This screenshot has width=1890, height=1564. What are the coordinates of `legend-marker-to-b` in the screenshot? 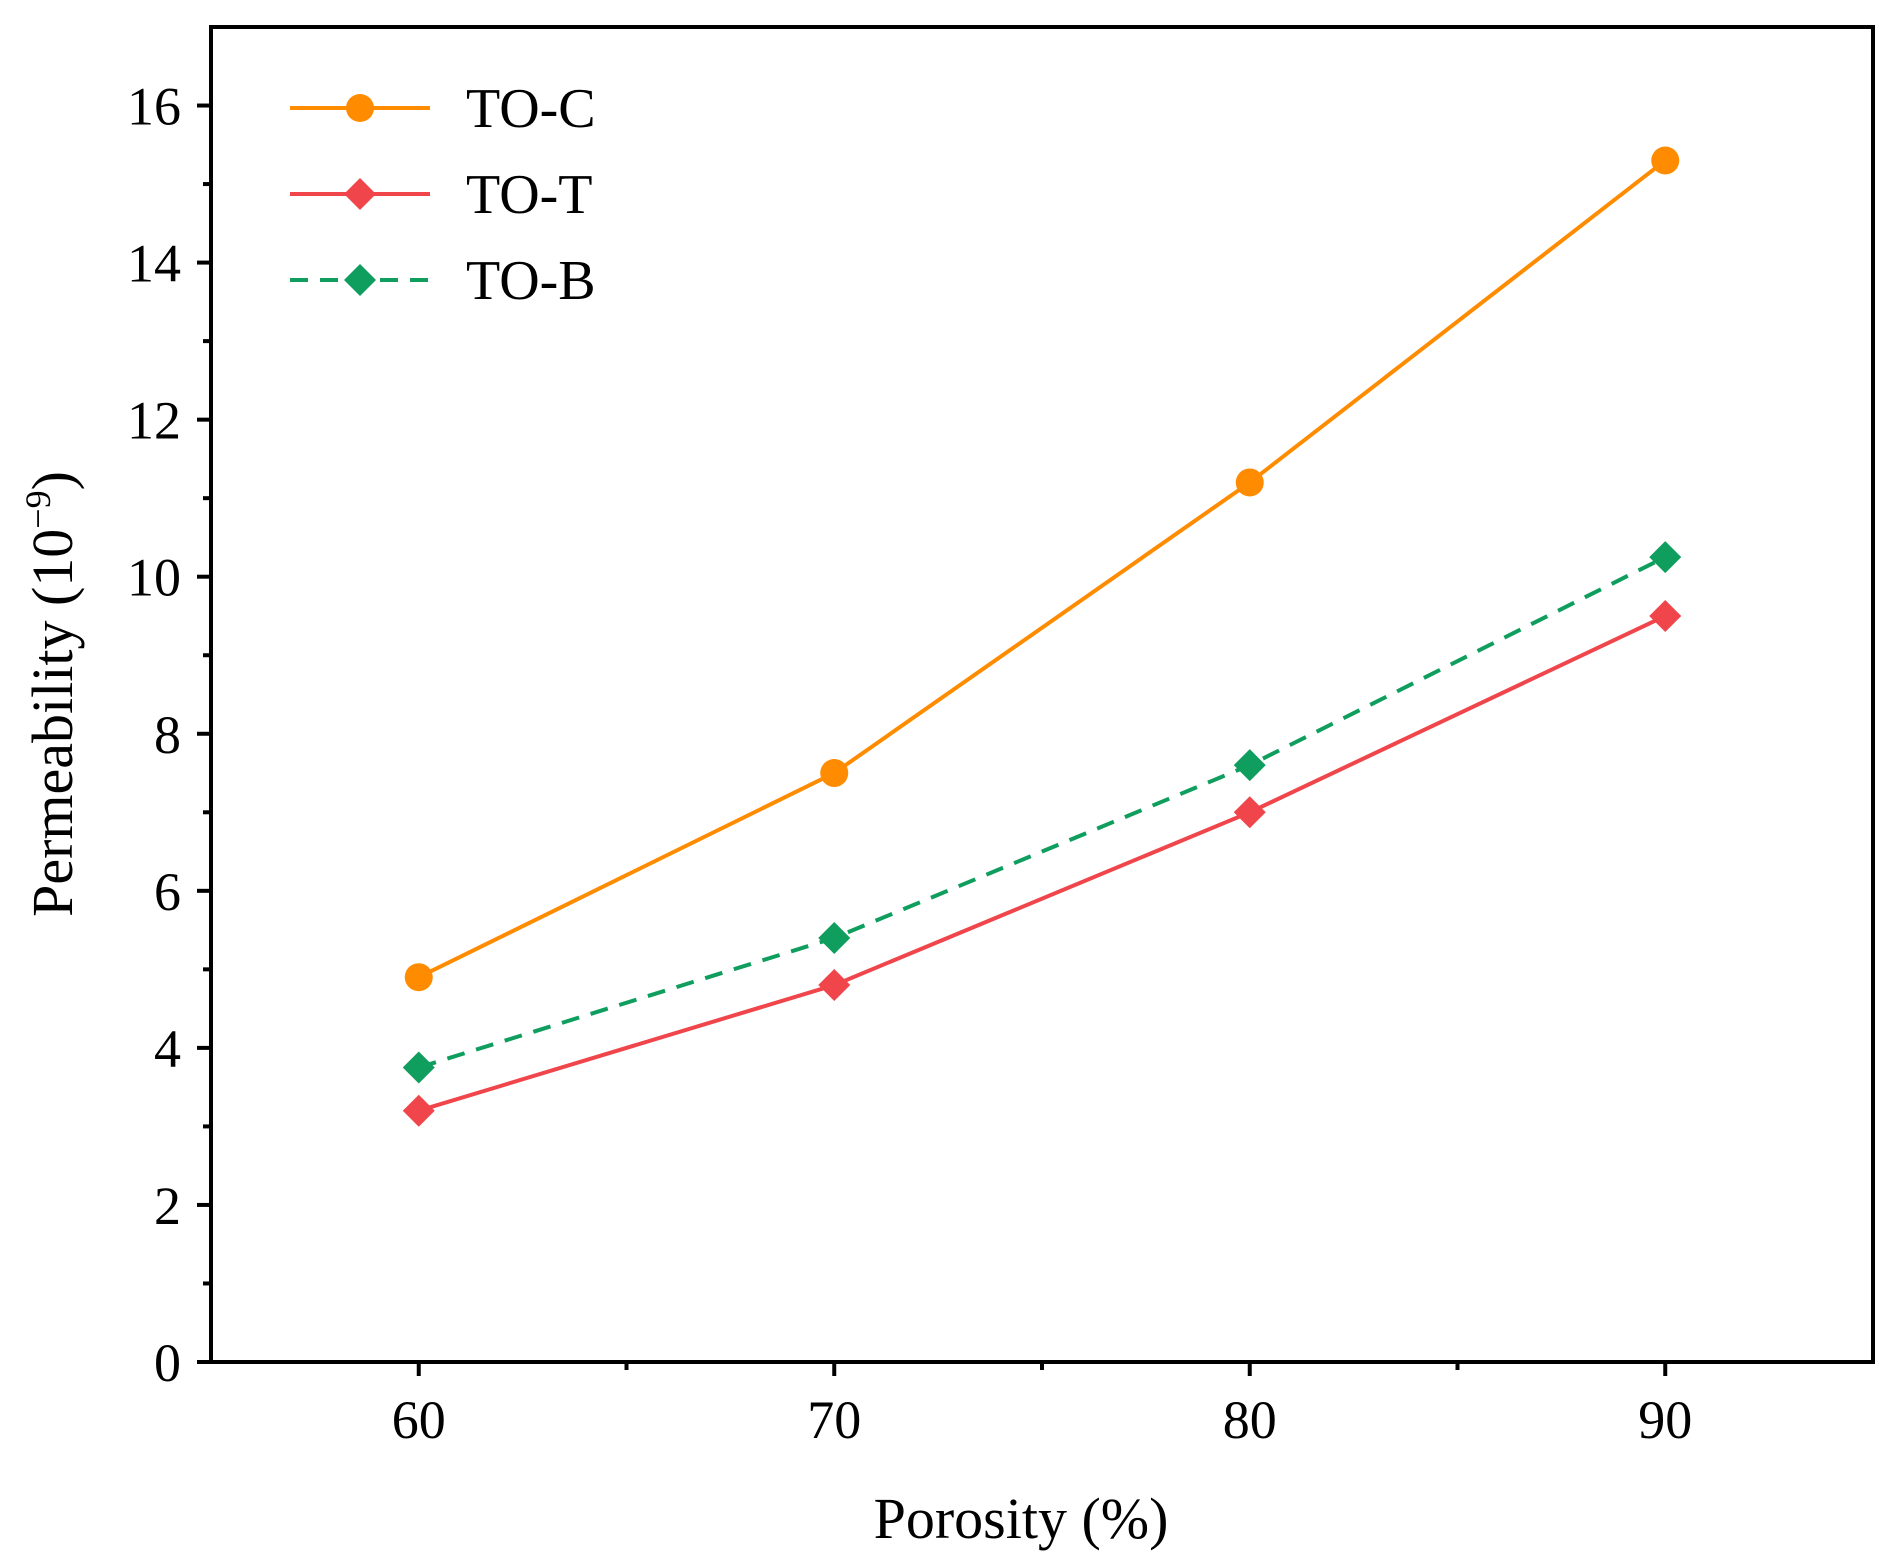 It's located at (360, 280).